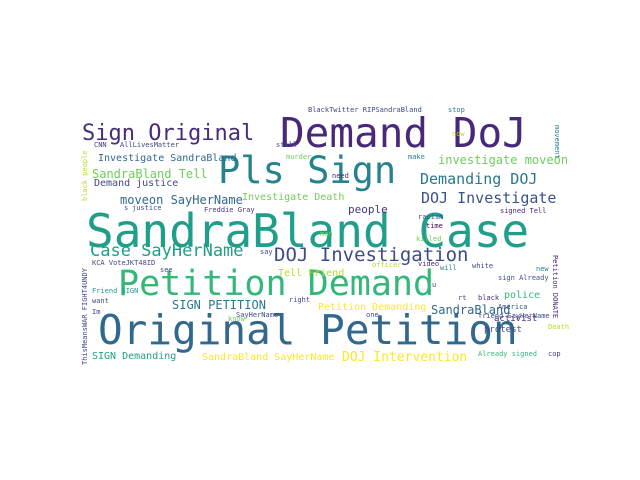 Image resolution: width=640 pixels, height=480 pixels. I want to click on word: ThisMeansWAR FIGHT4UNDY, so click(85, 316).